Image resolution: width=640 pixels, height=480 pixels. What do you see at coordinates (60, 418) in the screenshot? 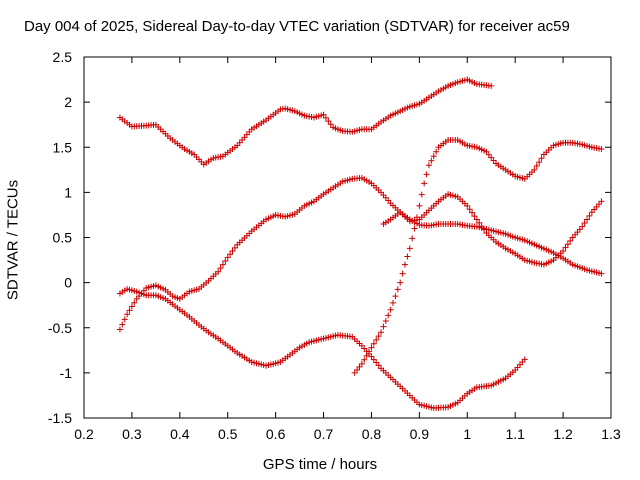
I see `y-tick-label: -1.5` at bounding box center [60, 418].